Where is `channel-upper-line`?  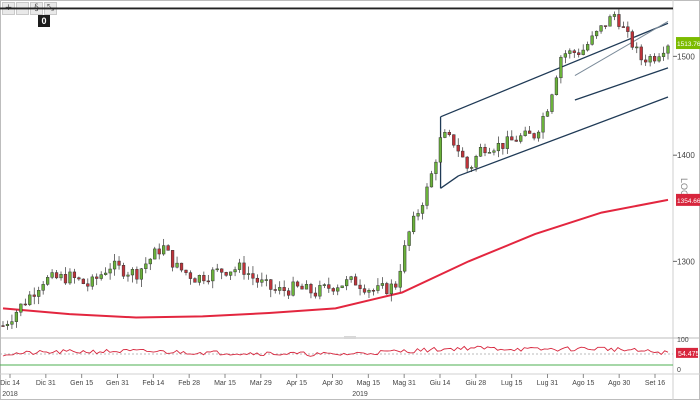 channel-upper-line is located at coordinates (554, 70).